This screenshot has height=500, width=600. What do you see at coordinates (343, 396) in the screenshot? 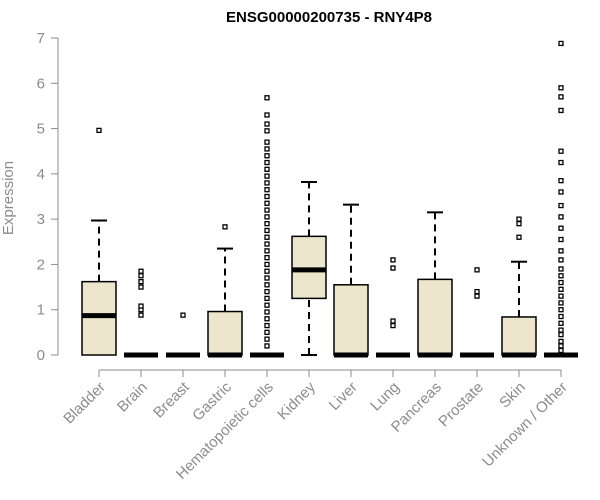
I see `x-tick-label: Liver` at bounding box center [343, 396].